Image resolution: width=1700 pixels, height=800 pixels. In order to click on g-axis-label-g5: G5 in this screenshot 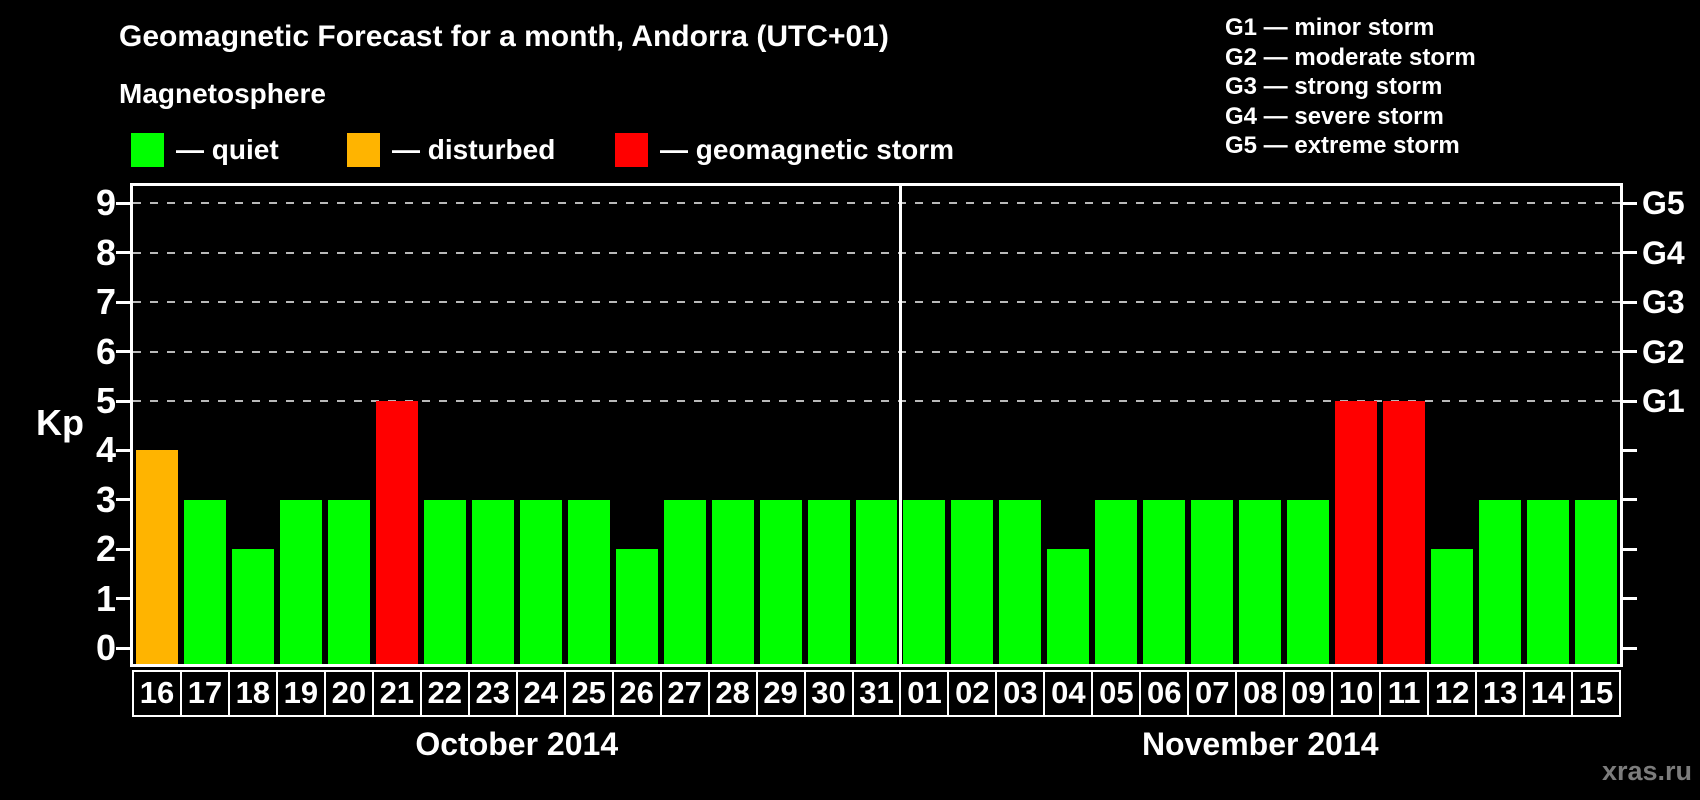, I will do `click(1663, 203)`.